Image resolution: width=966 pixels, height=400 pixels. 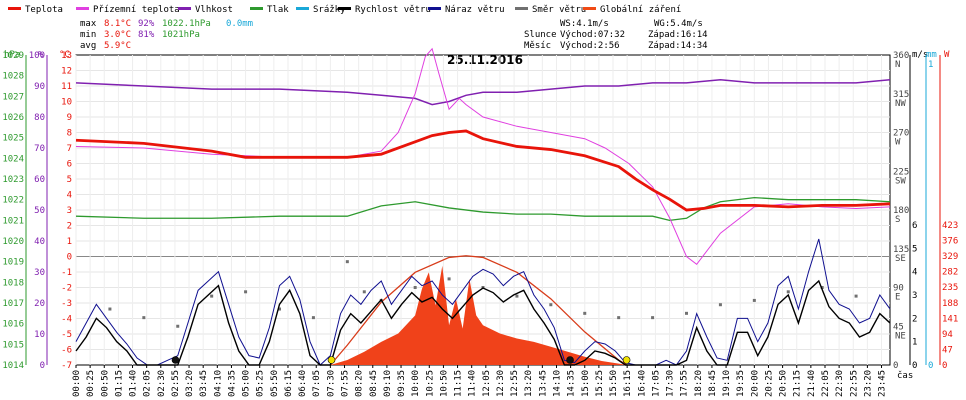 What do you see at coordinates (901, 211) in the screenshot?
I see `tick-label-dir: 180` at bounding box center [901, 211].